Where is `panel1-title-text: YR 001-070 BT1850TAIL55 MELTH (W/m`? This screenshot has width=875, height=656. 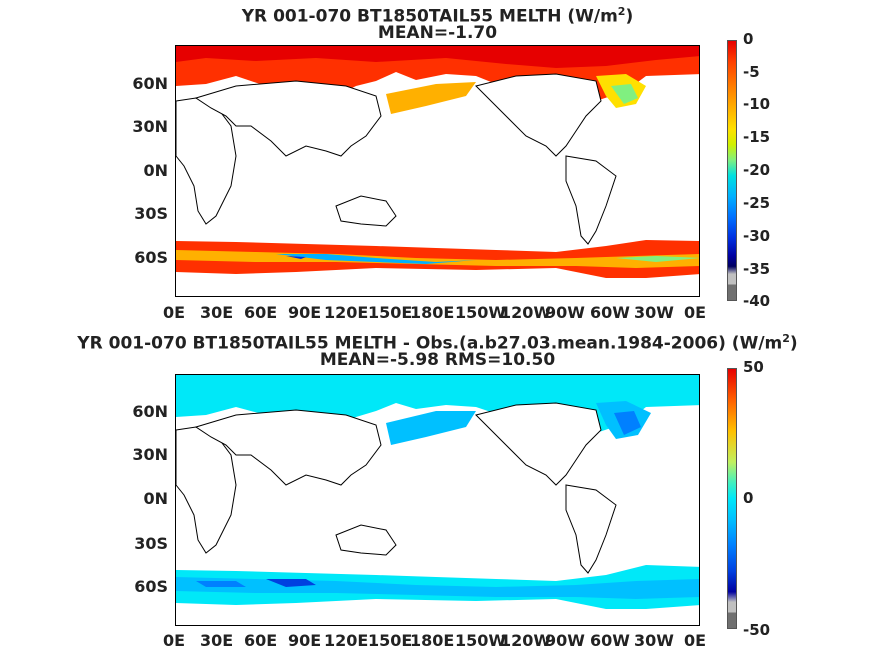 panel1-title-text: YR 001-070 BT1850TAIL55 MELTH (W/m is located at coordinates (429, 16).